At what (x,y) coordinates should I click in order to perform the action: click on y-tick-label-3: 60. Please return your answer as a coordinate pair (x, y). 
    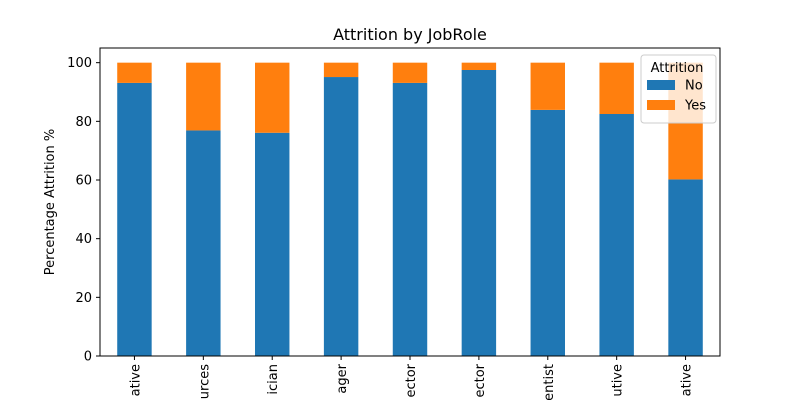
    Looking at the image, I should click on (83, 181).